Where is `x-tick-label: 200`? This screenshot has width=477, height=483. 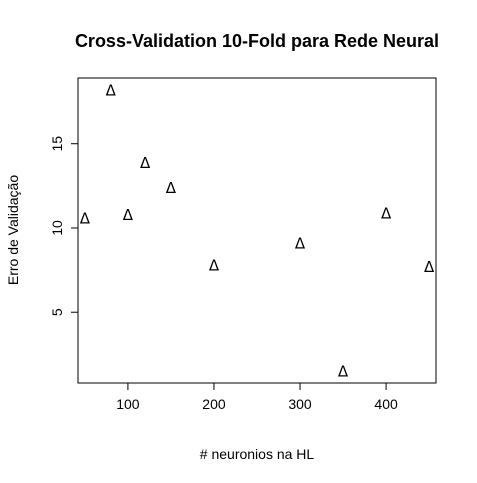 x-tick-label: 200 is located at coordinates (214, 404).